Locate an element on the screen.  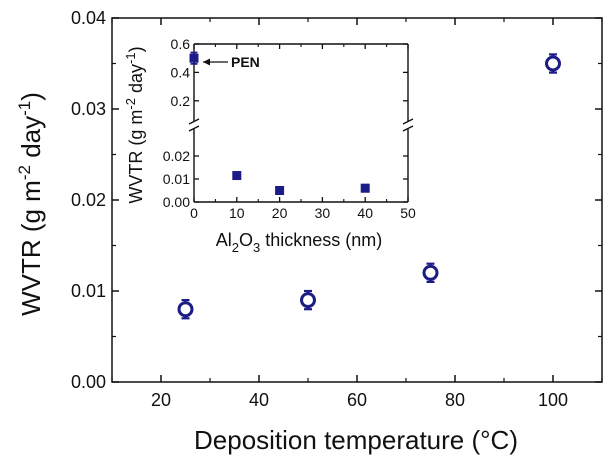
inset-y-tick-label: 0.6 is located at coordinates (181, 44).